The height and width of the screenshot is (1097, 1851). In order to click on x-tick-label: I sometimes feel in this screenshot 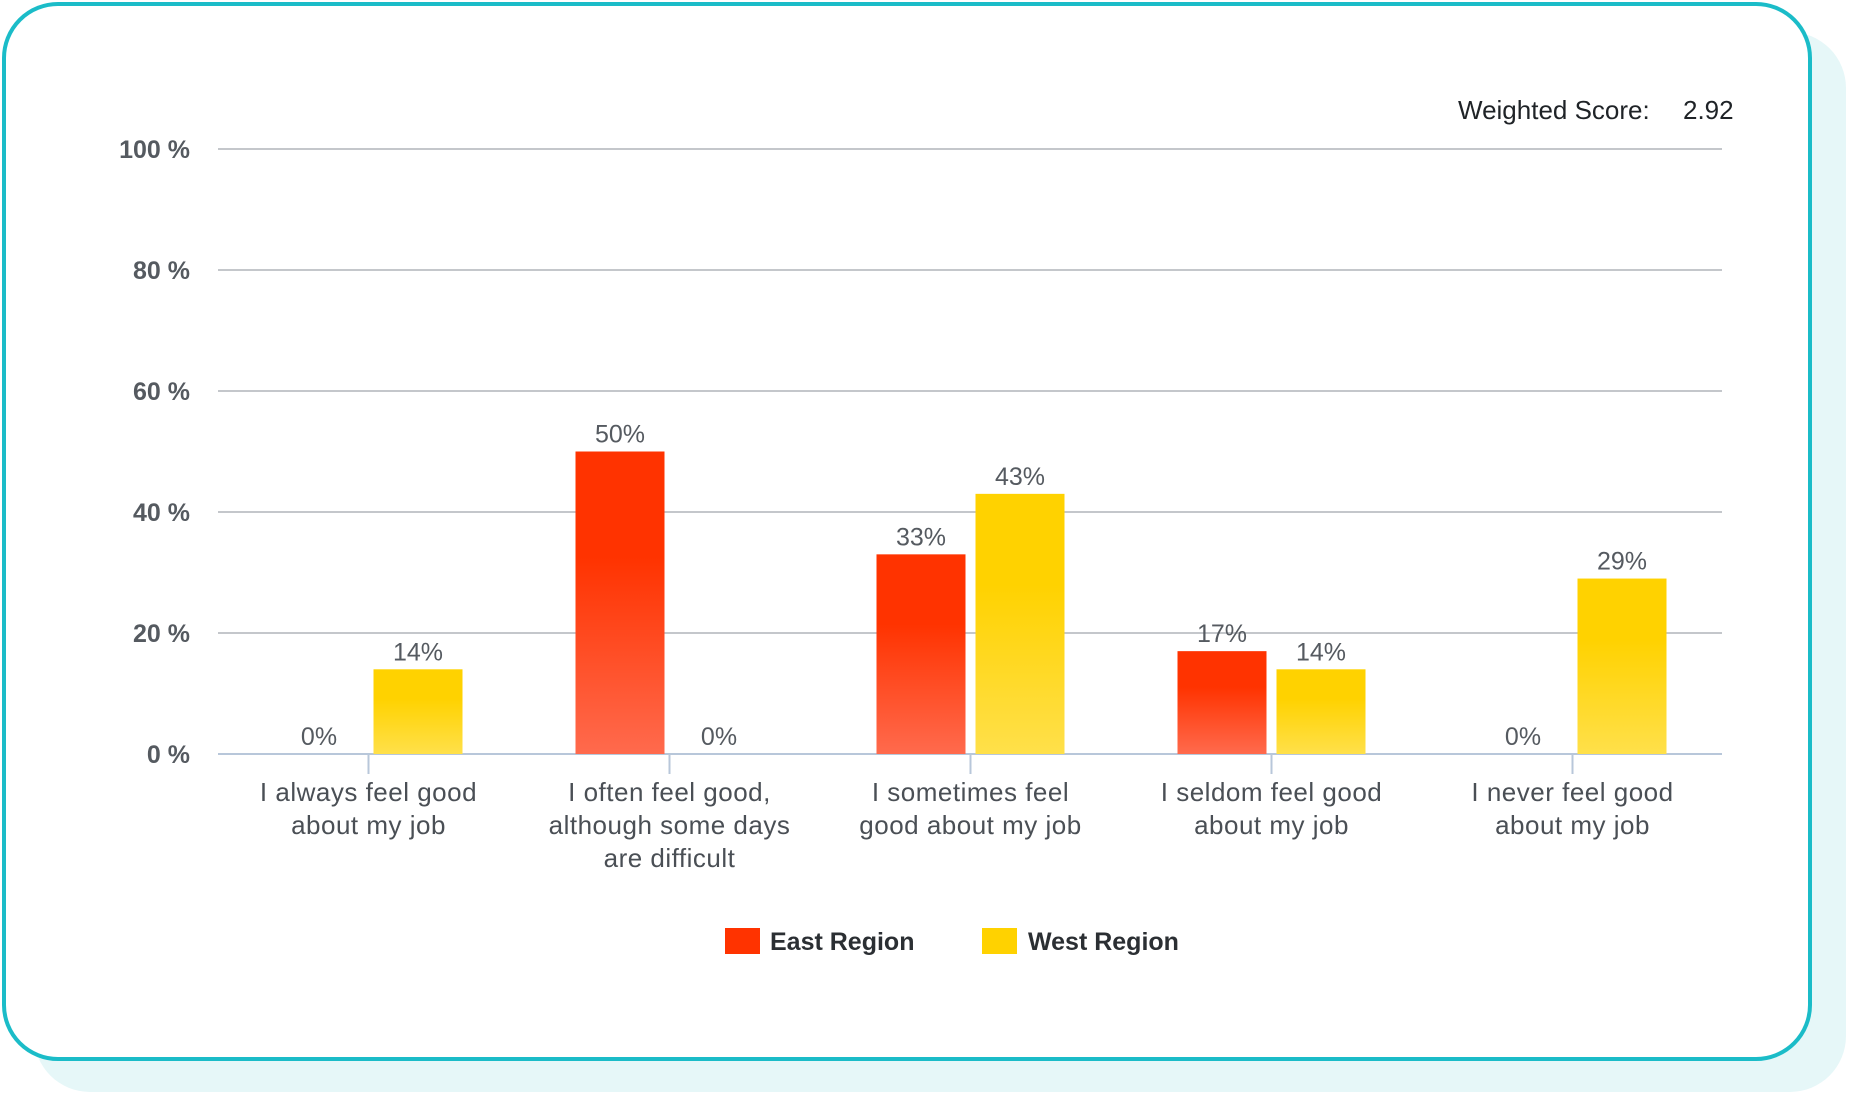, I will do `click(970, 792)`.